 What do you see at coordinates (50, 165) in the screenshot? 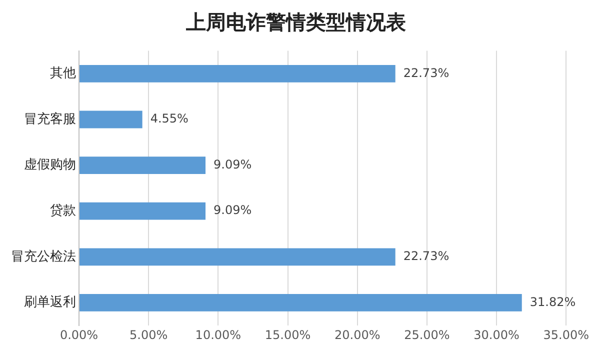
I see `y-tick-label: 虚假购物` at bounding box center [50, 165].